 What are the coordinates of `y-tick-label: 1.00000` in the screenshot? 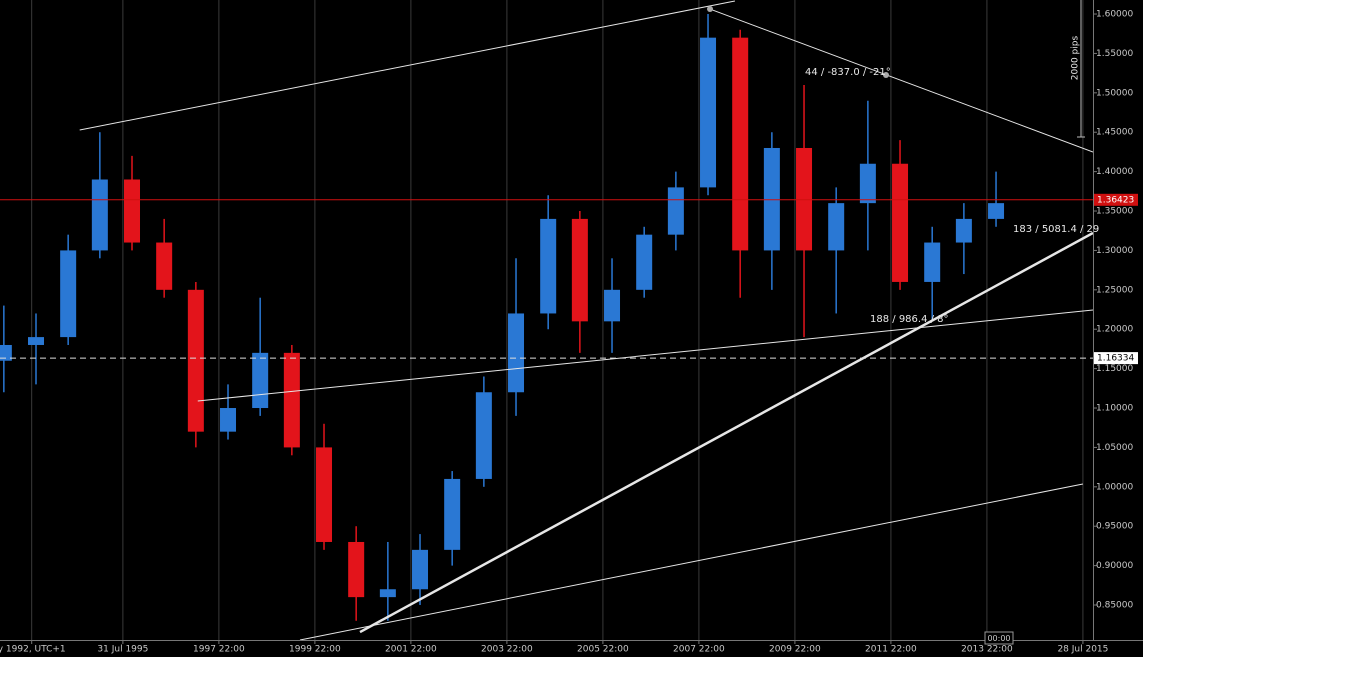 It's located at (1114, 487).